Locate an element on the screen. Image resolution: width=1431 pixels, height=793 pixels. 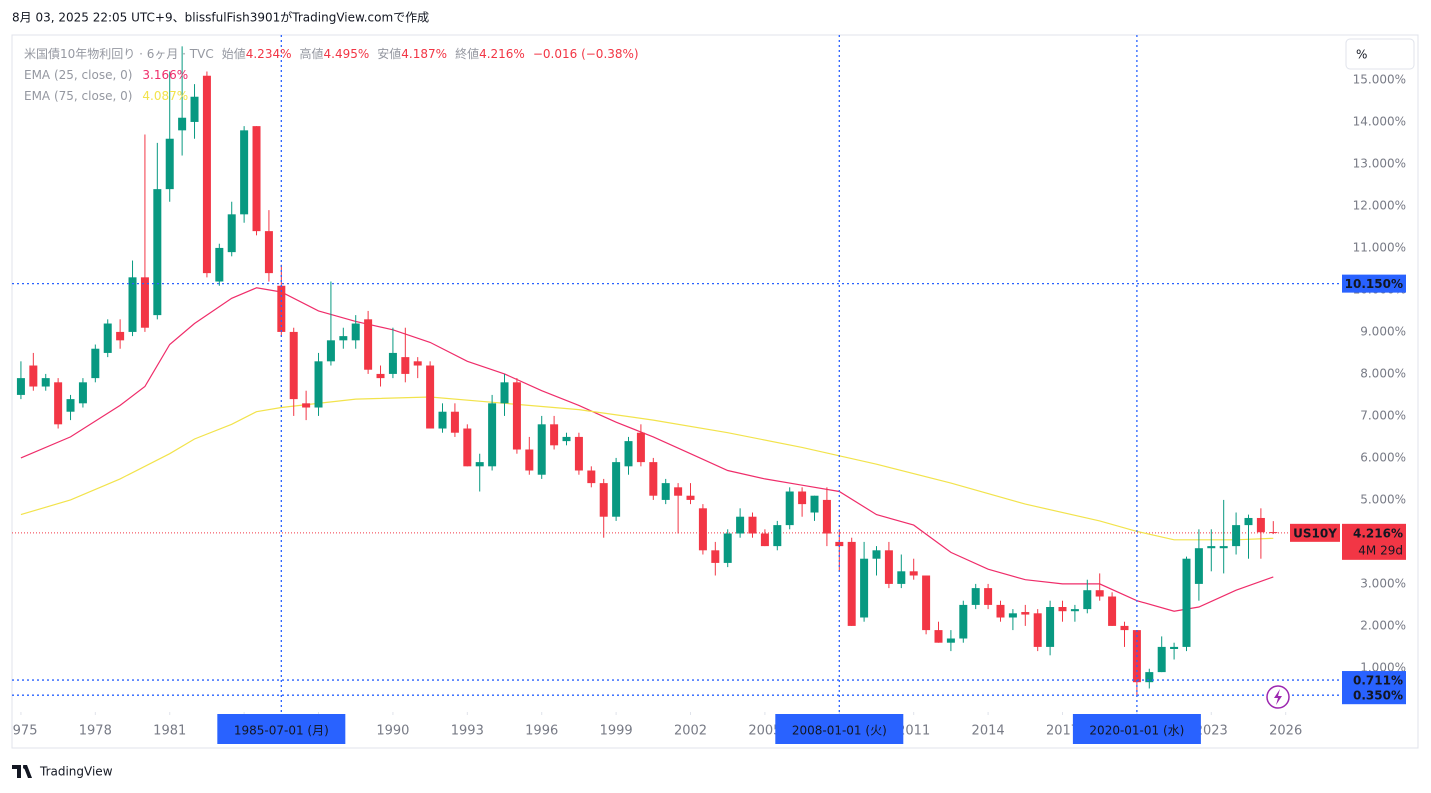
symbol-label: US10Y is located at coordinates (1315, 533).